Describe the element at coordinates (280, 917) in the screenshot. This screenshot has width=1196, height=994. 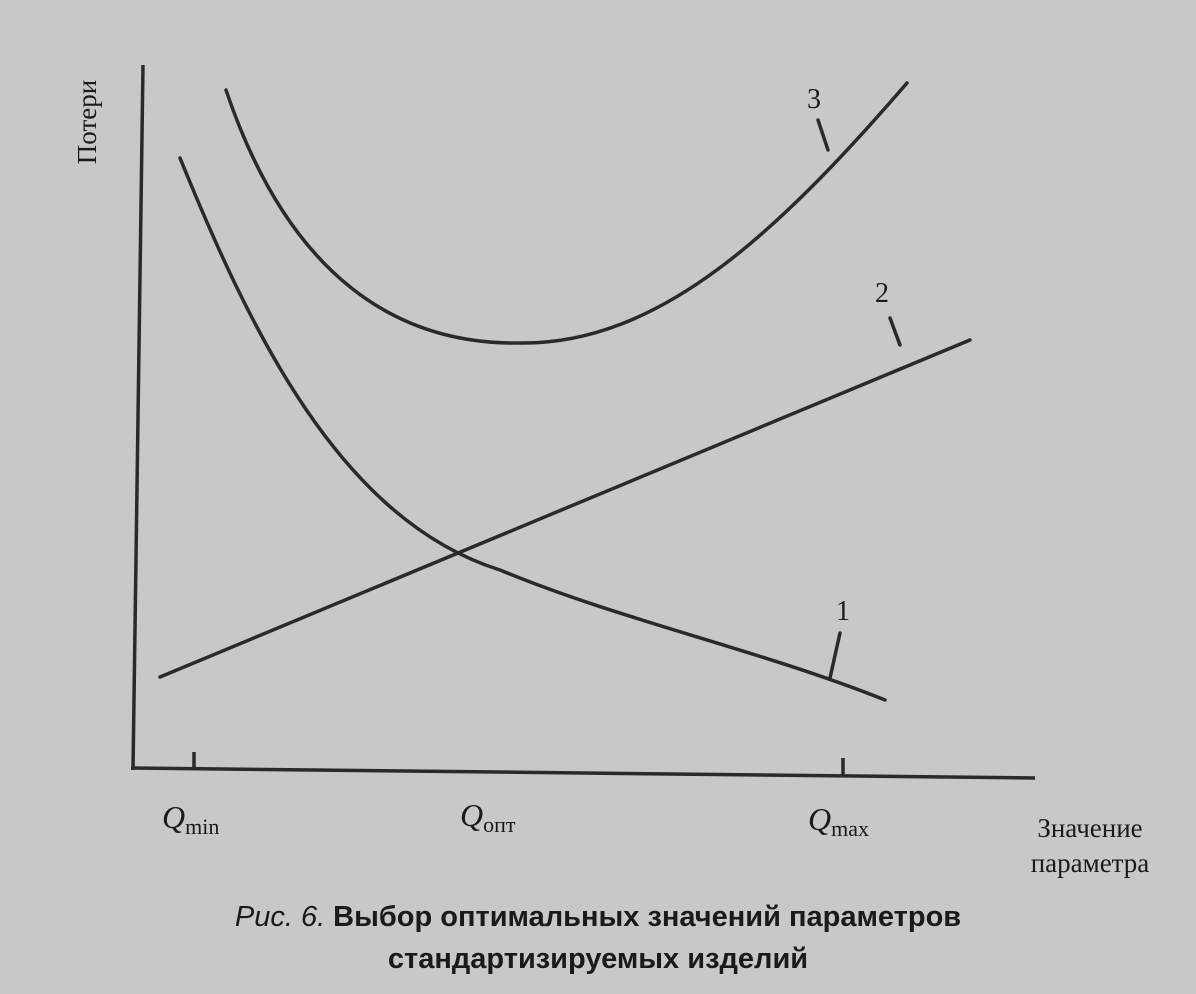
I see `caption-number: Рис. 6.` at that location.